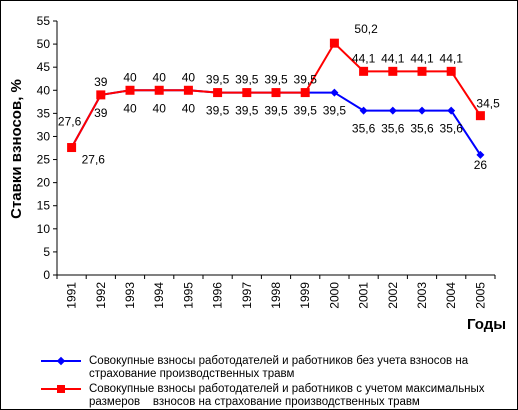  Describe the element at coordinates (159, 295) in the screenshot. I see `x-tick-label: 1994` at that location.